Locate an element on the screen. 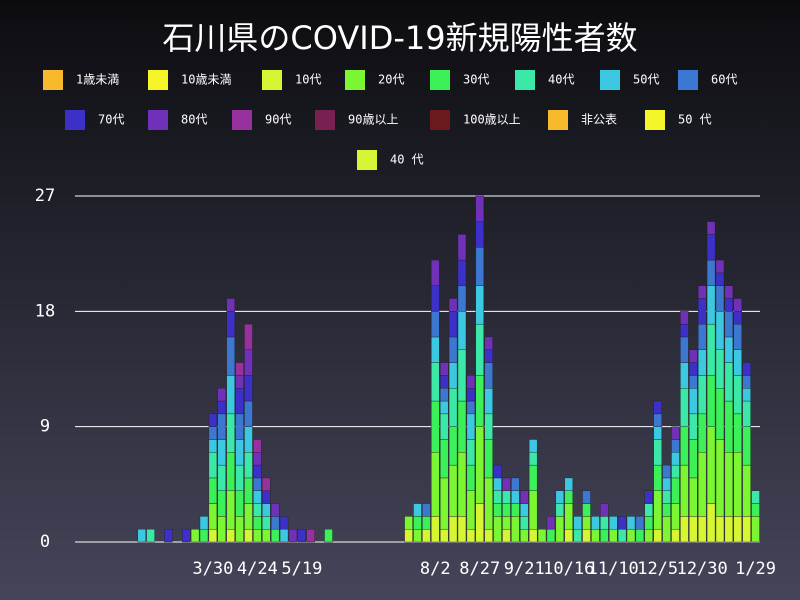 This screenshot has width=800, height=600. y-tick-label: 9 is located at coordinates (45, 427).